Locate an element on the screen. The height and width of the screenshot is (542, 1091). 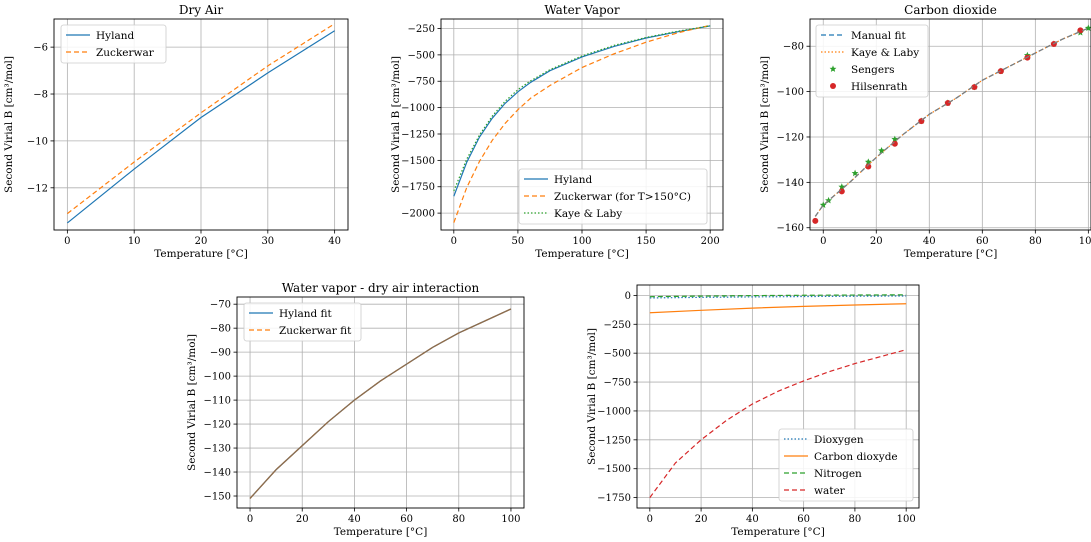
axes-frame is located at coordinates (778, 396).